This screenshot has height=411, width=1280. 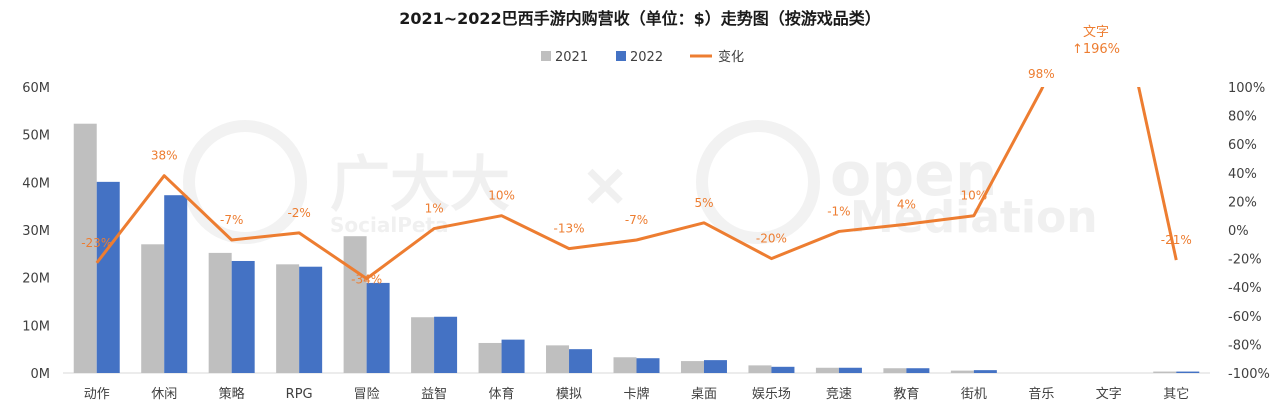 I want to click on x-category-label: 街机, so click(x=974, y=394).